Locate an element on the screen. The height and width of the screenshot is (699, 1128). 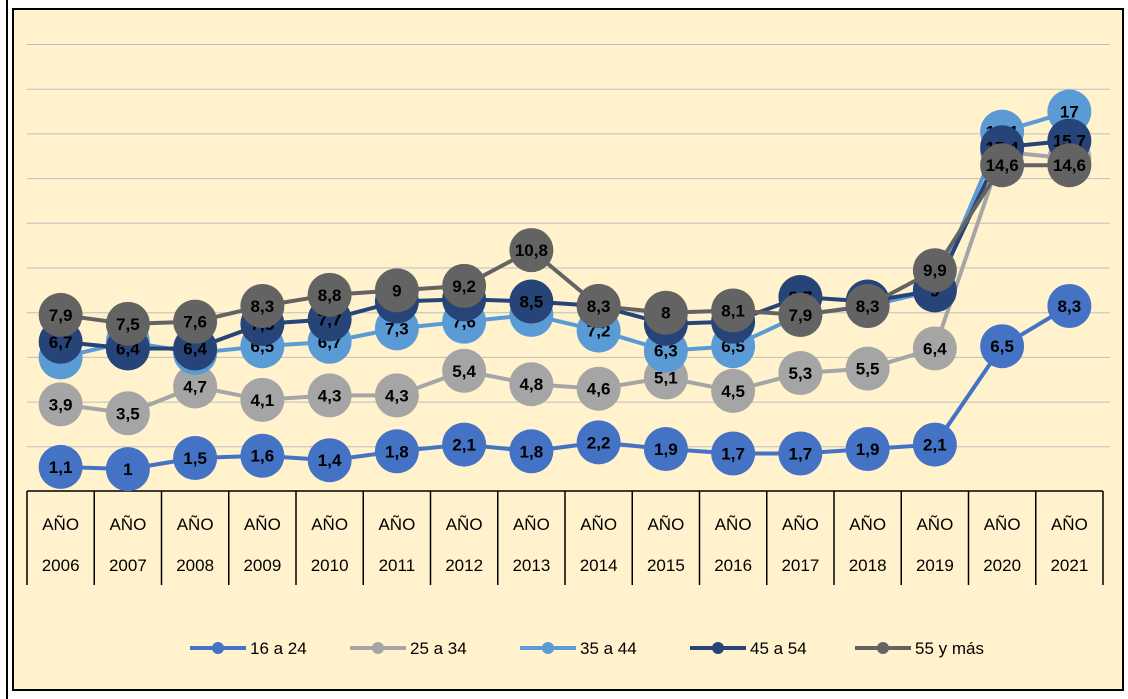
data-label: 8,1 is located at coordinates (733, 310).